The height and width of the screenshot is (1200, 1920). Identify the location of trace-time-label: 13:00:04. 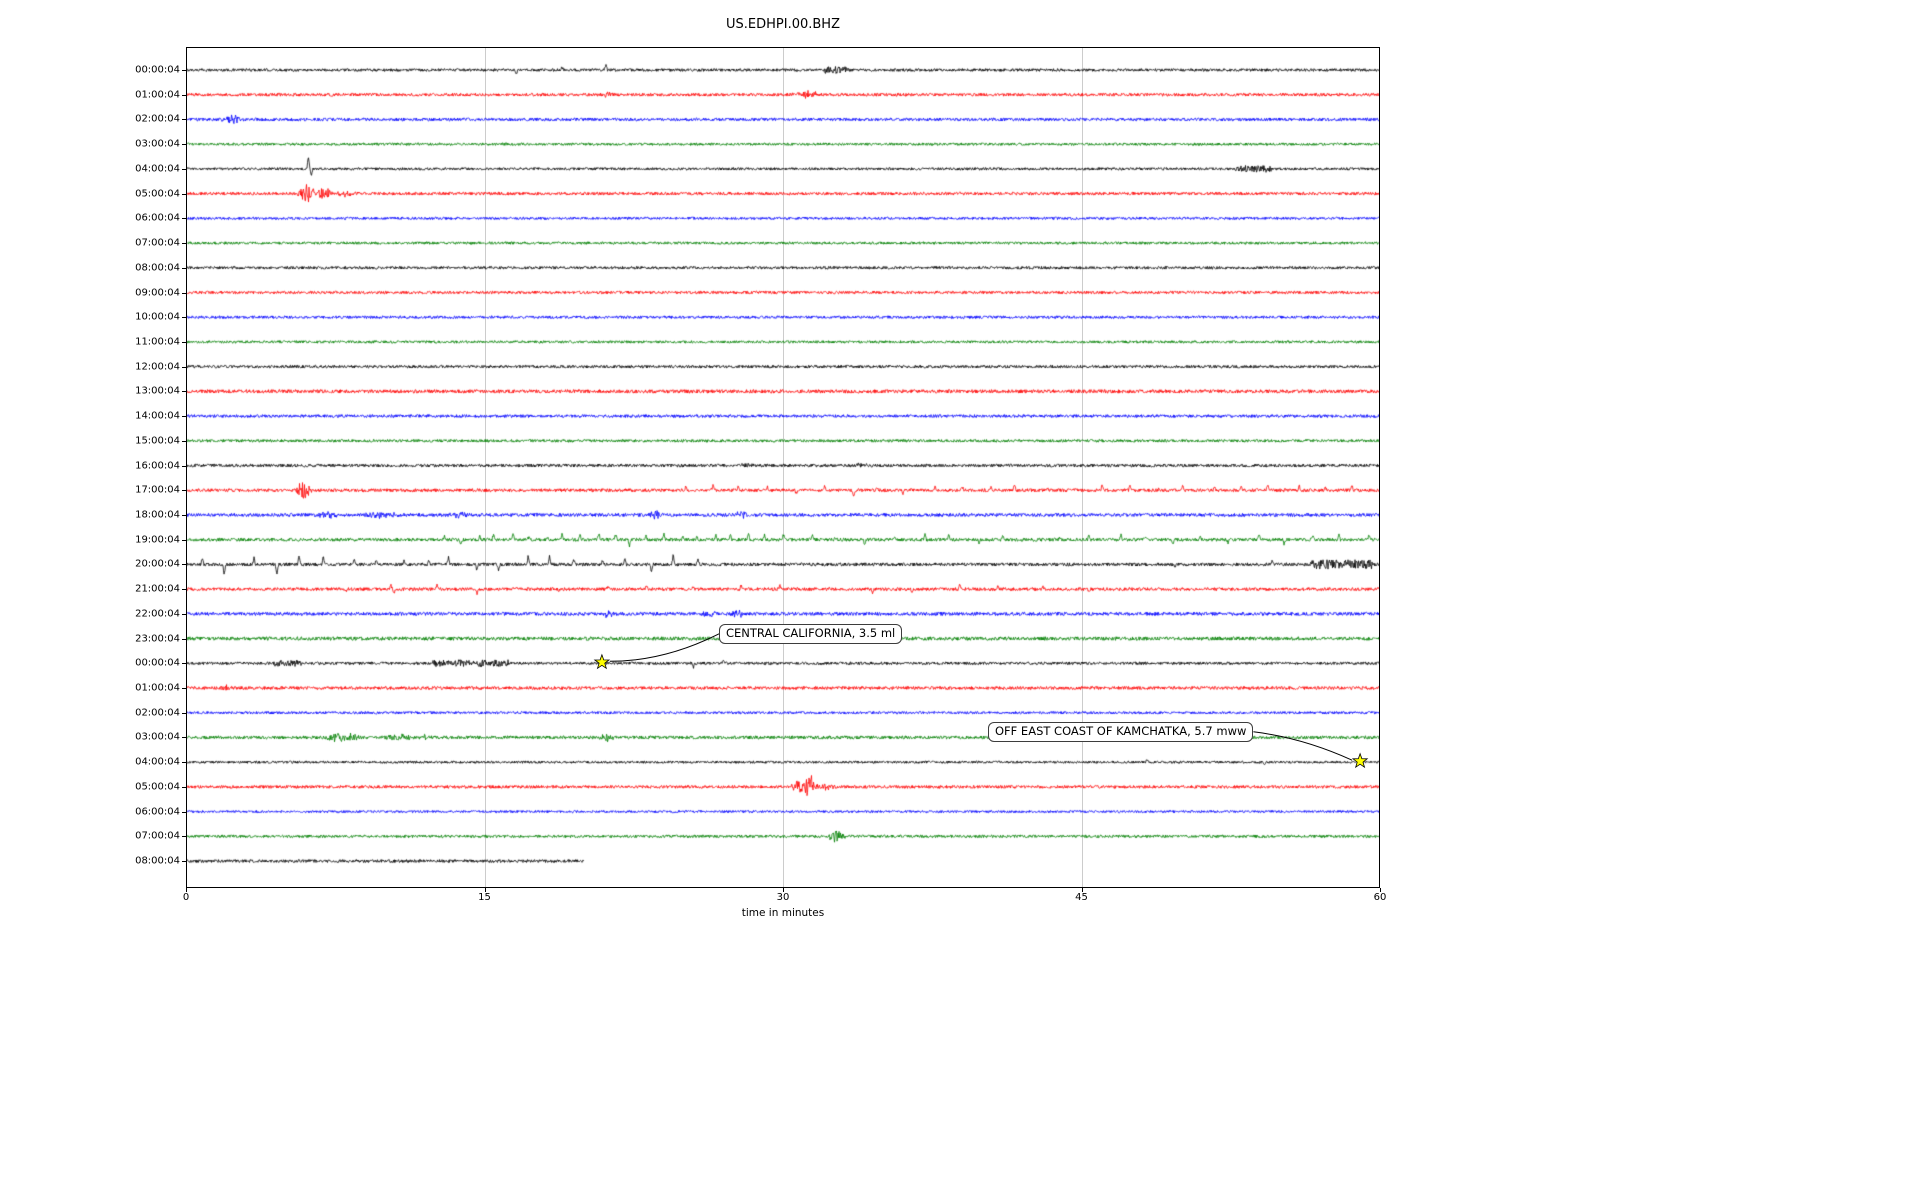
(157, 391).